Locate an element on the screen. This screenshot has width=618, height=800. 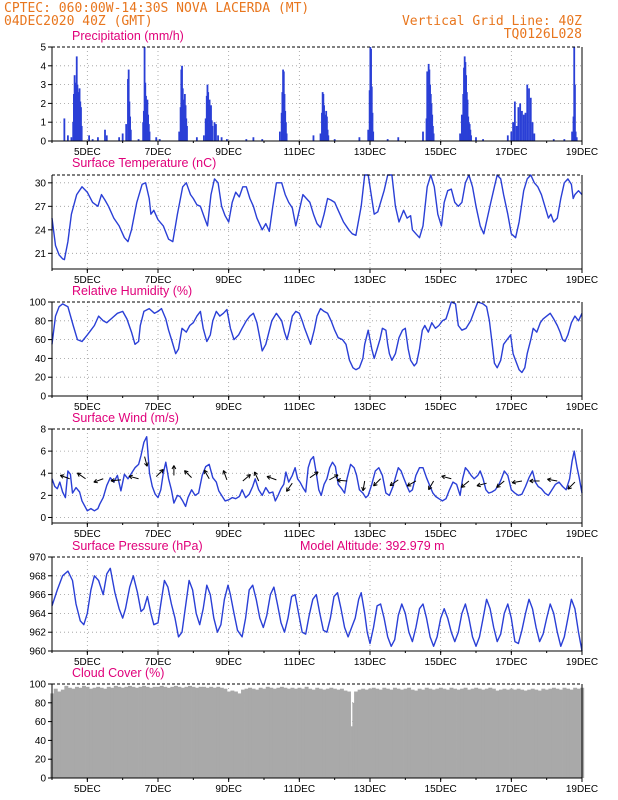
x-tick-label: 5DEC is located at coordinates (87, 789).